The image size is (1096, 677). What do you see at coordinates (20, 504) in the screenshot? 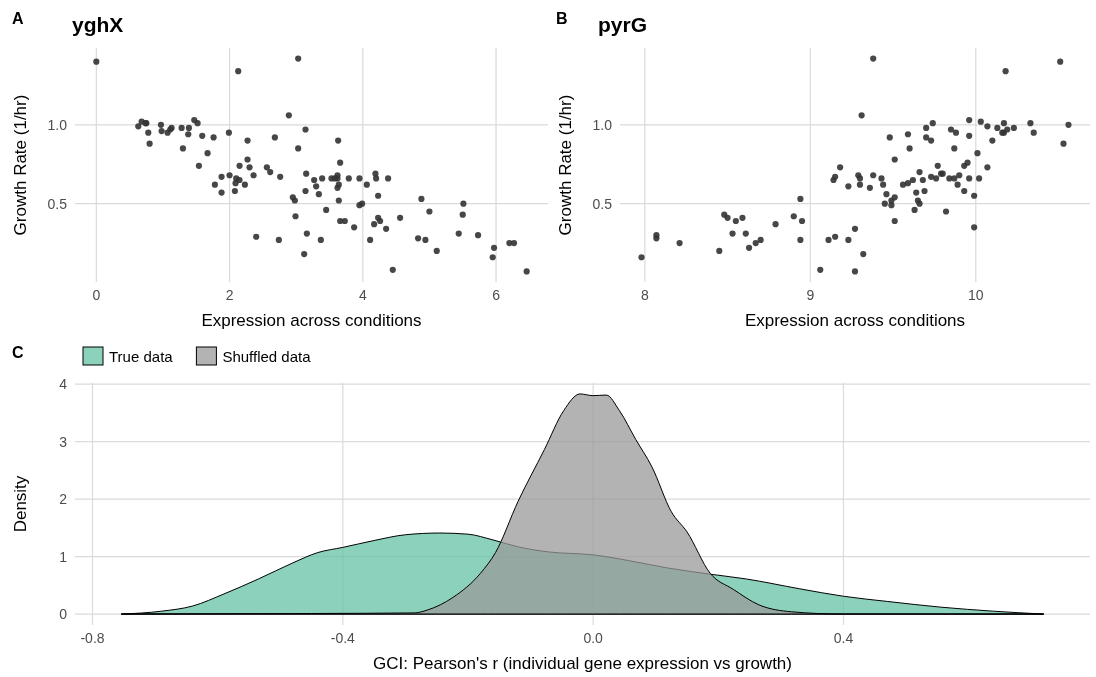
I see `y-axis-title: Density` at bounding box center [20, 504].